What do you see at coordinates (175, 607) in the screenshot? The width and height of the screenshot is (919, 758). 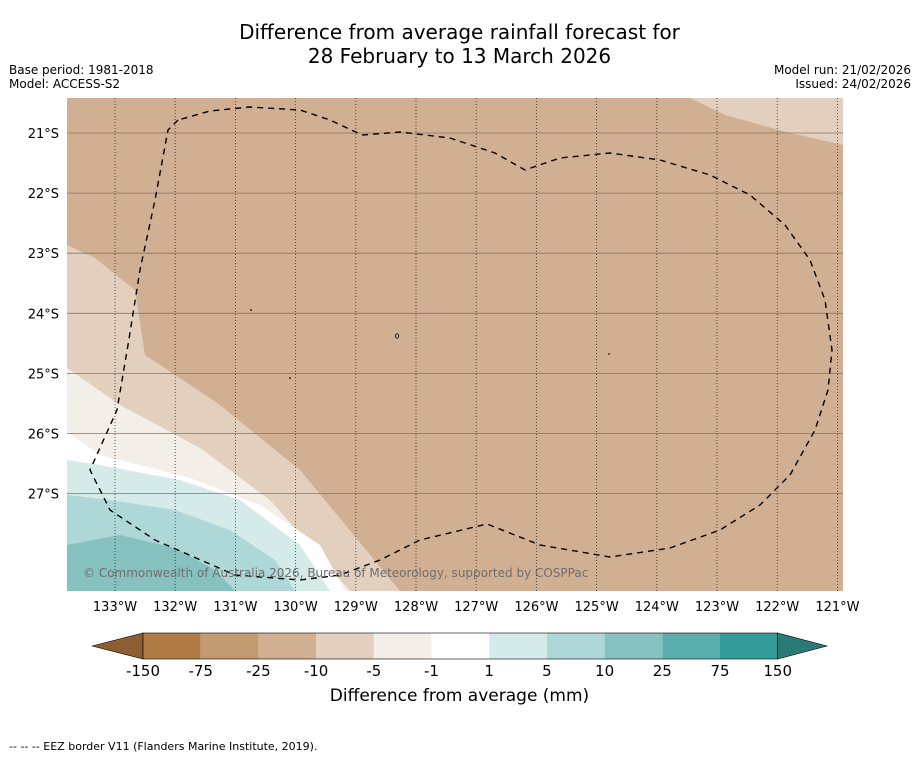 I see `longitude-label: 132°W` at bounding box center [175, 607].